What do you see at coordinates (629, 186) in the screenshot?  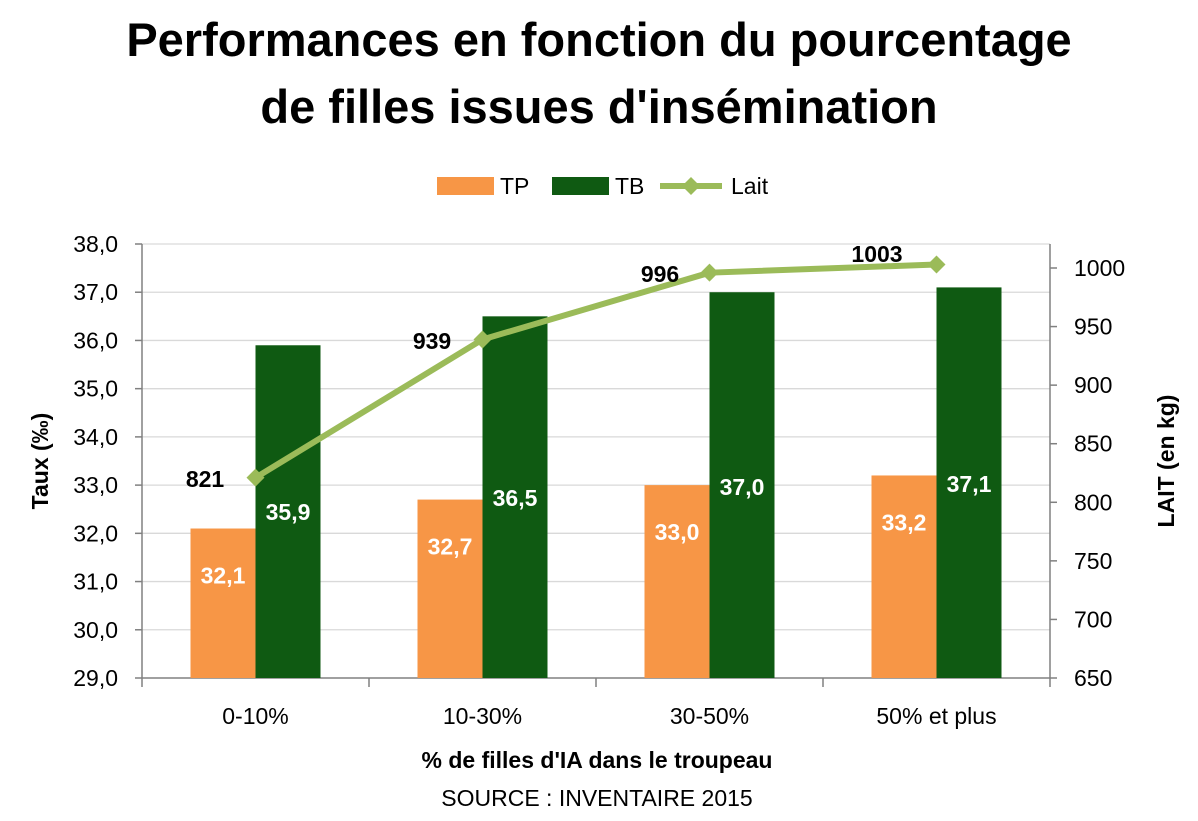 I see `legend-label-tb: TB` at bounding box center [629, 186].